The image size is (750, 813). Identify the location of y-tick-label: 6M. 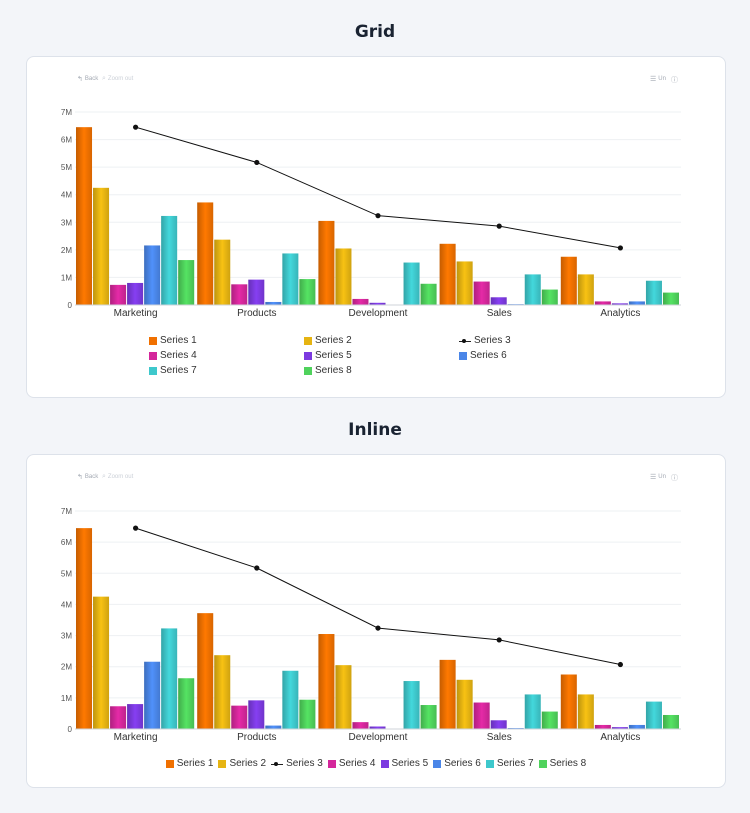
(66, 140).